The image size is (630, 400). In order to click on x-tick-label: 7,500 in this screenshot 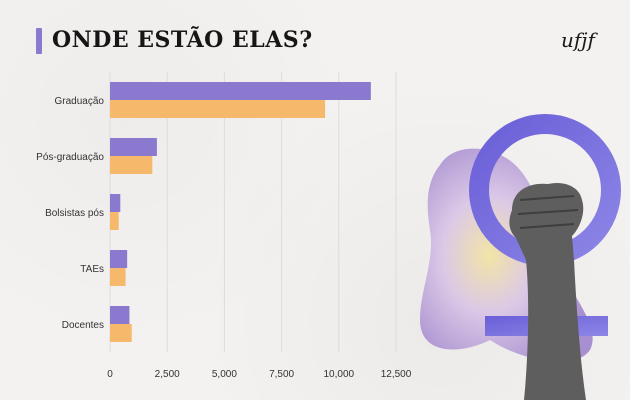, I will do `click(281, 374)`.